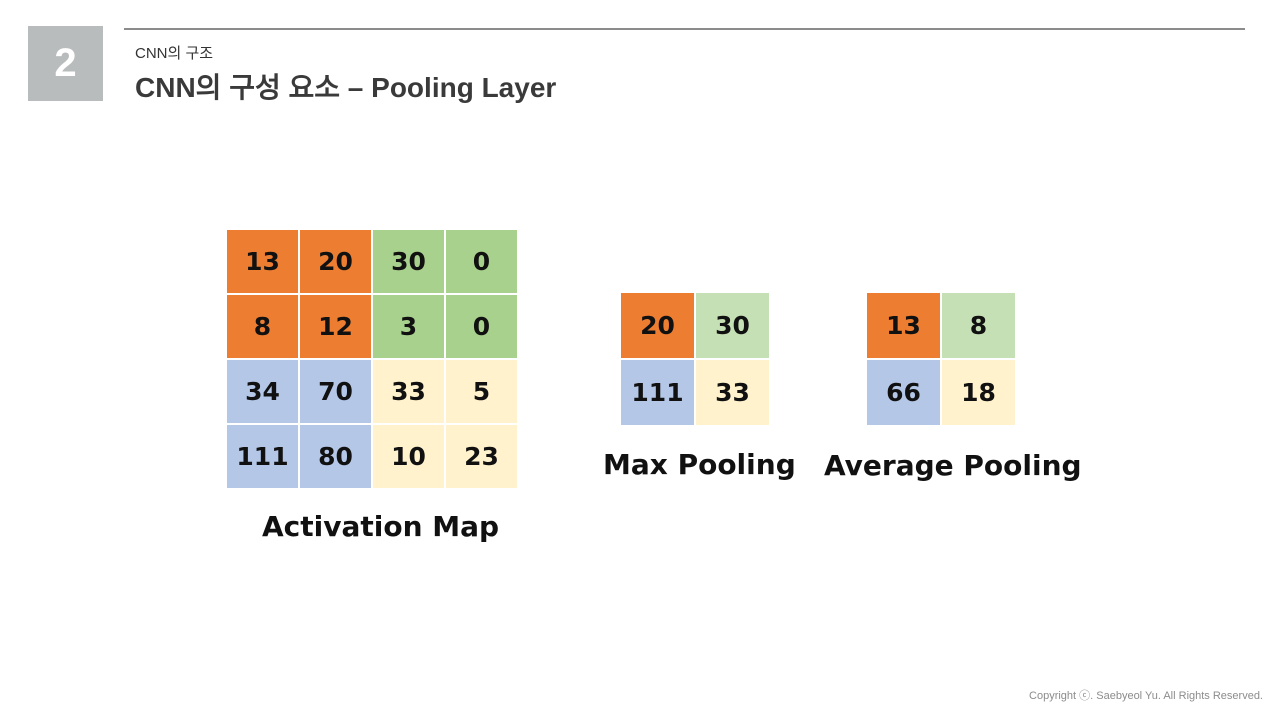  I want to click on grid-cell: 23, so click(481, 456).